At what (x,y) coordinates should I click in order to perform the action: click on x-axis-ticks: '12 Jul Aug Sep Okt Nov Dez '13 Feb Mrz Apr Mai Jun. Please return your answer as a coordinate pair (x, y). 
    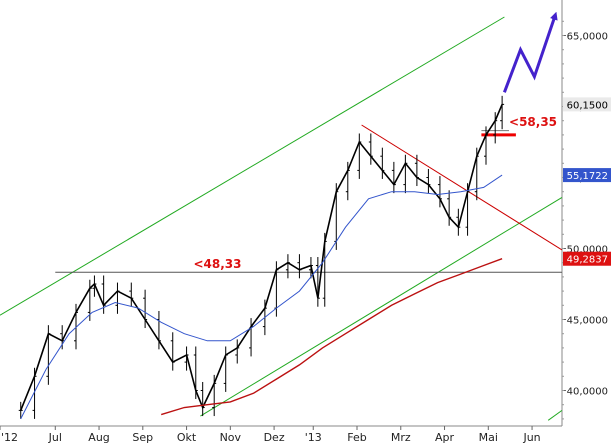
    Looking at the image, I should click on (270, 435).